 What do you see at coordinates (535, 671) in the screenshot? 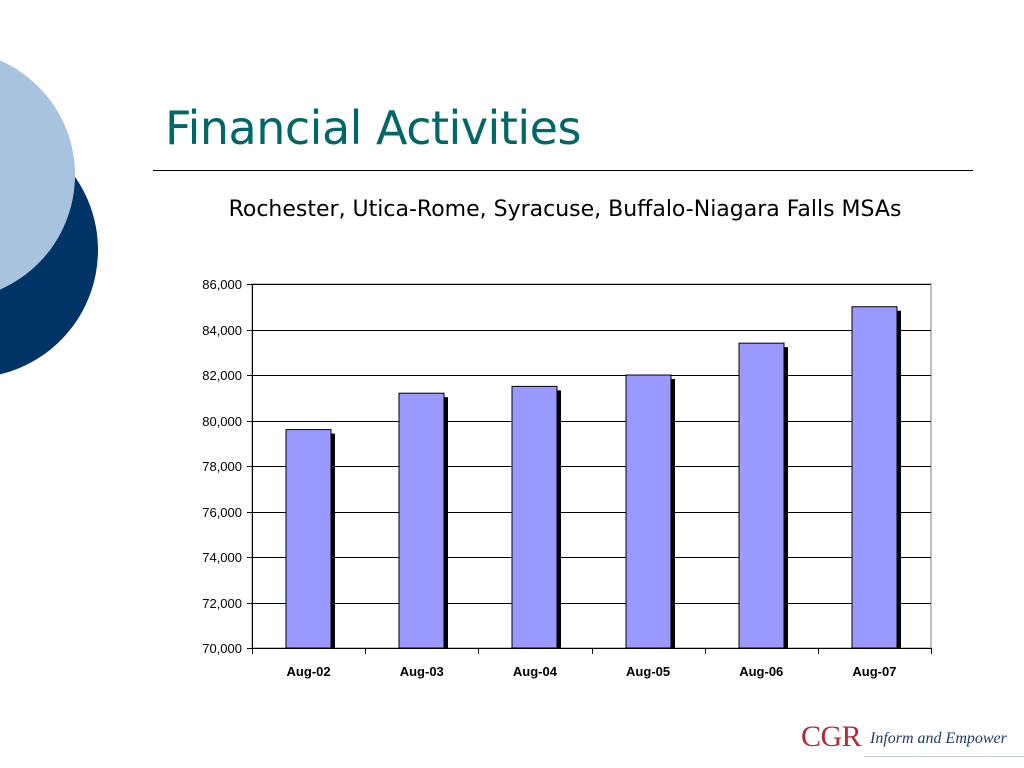
I see `x-tick-label: Aug-04` at bounding box center [535, 671].